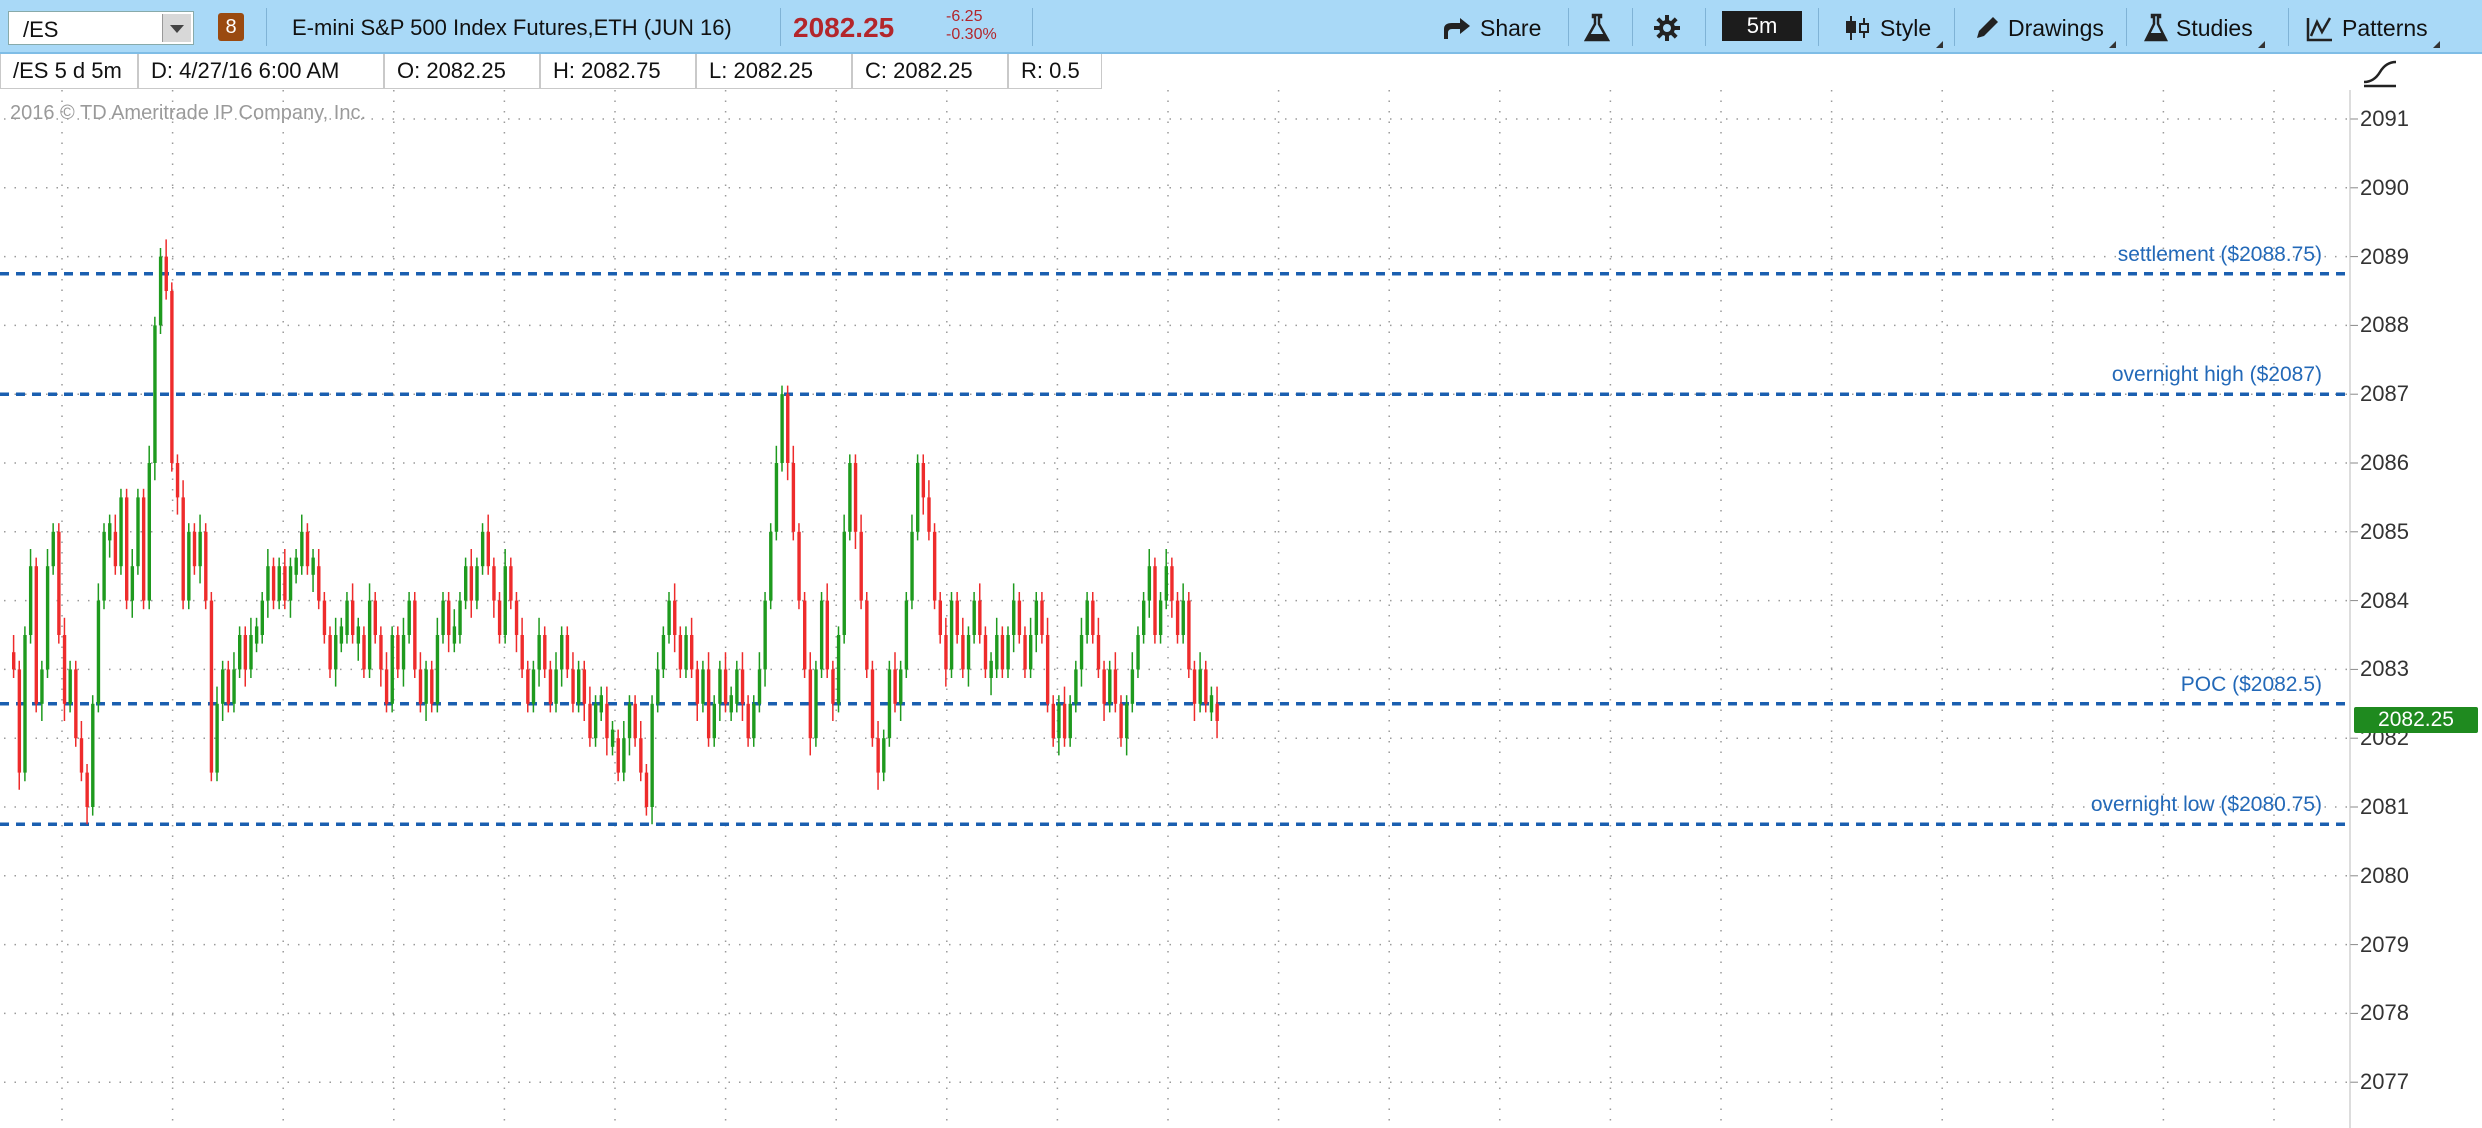 The width and height of the screenshot is (2482, 1128). I want to click on patterns-button: Patterns, so click(2373, 30).